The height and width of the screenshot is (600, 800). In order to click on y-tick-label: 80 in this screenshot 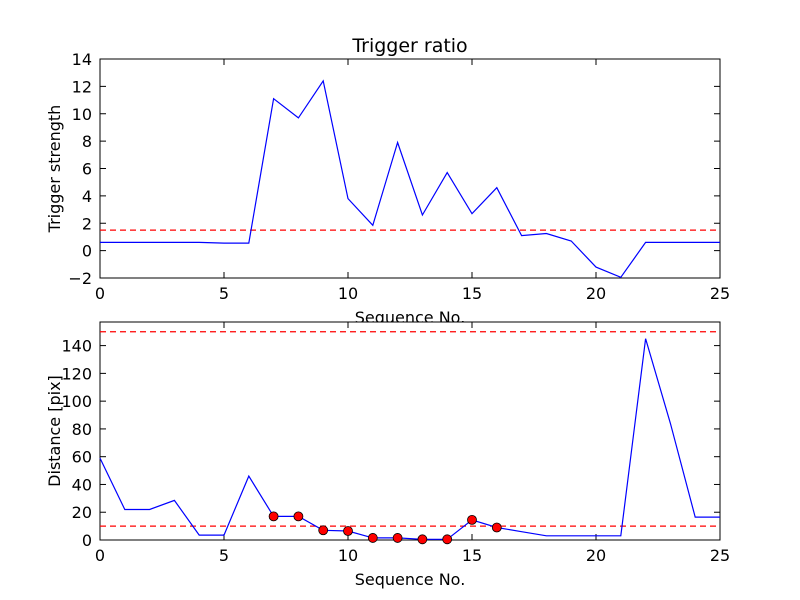, I will do `click(82, 429)`.